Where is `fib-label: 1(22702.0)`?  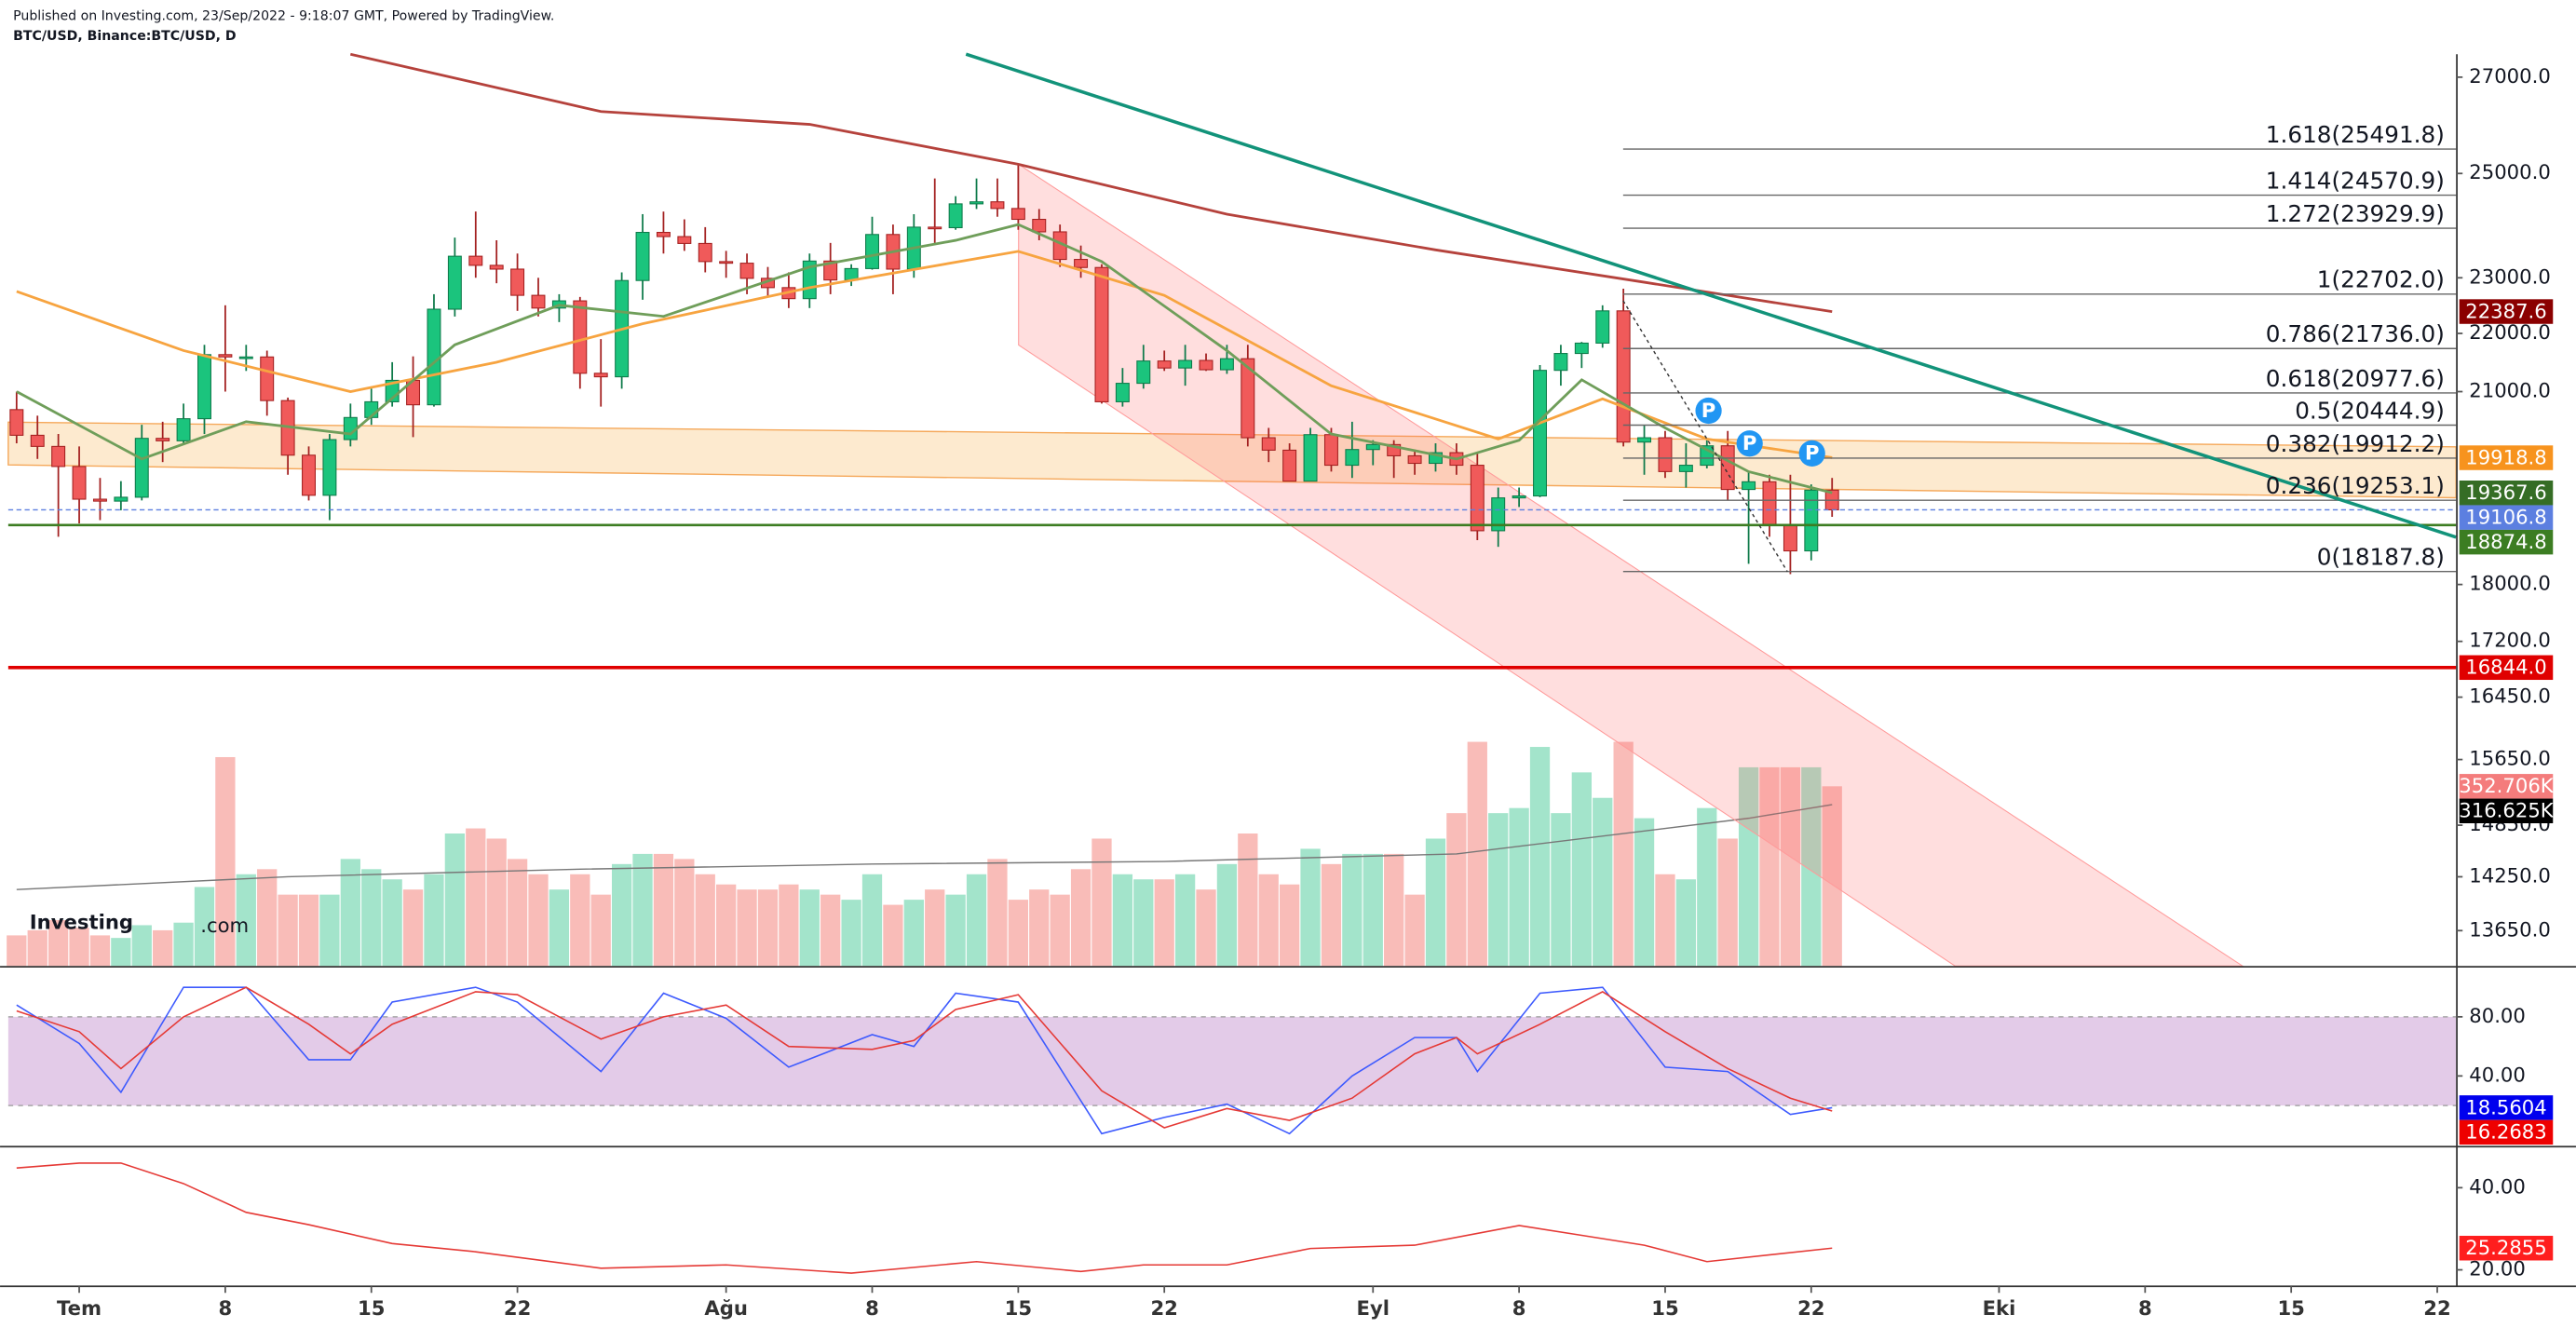
fib-label: 1(22702.0) is located at coordinates (2381, 279).